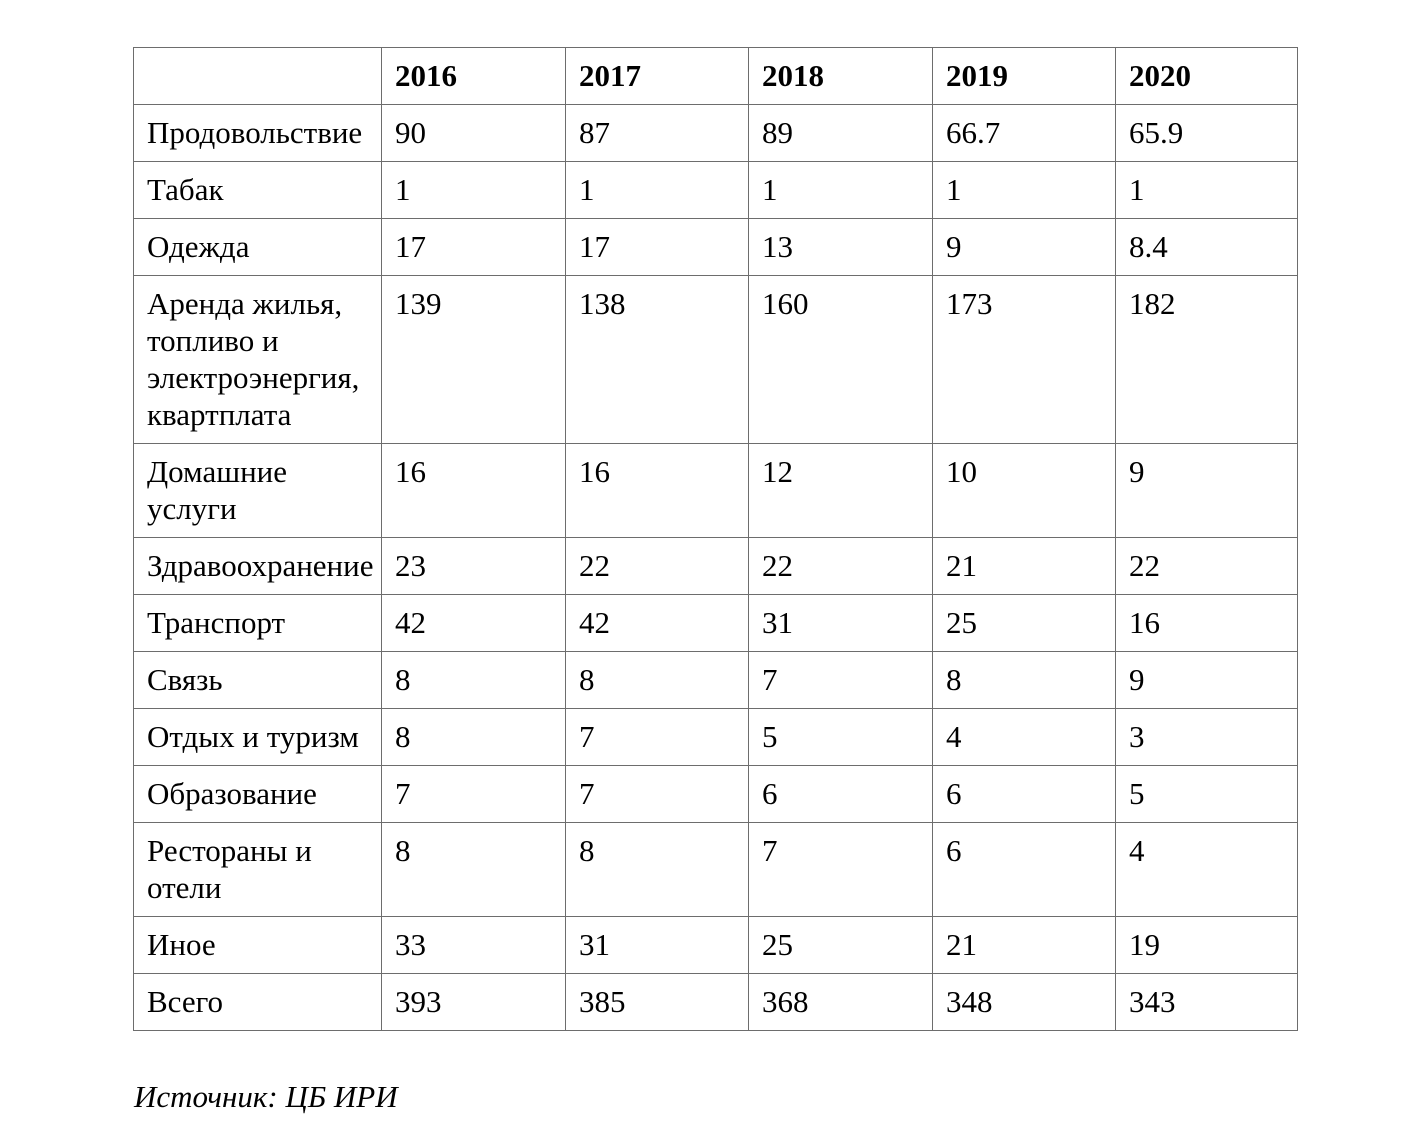 Image resolution: width=1426 pixels, height=1138 pixels. I want to click on table-header-row: 2016 2017 2018 2019 2020, so click(715, 76).